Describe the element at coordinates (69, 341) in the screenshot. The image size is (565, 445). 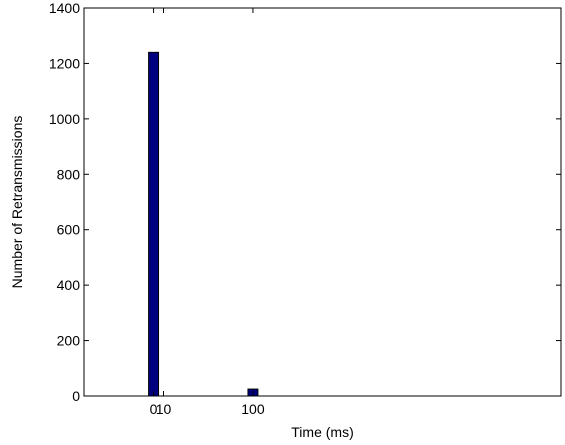
I see `y-tick-label: 200` at that location.